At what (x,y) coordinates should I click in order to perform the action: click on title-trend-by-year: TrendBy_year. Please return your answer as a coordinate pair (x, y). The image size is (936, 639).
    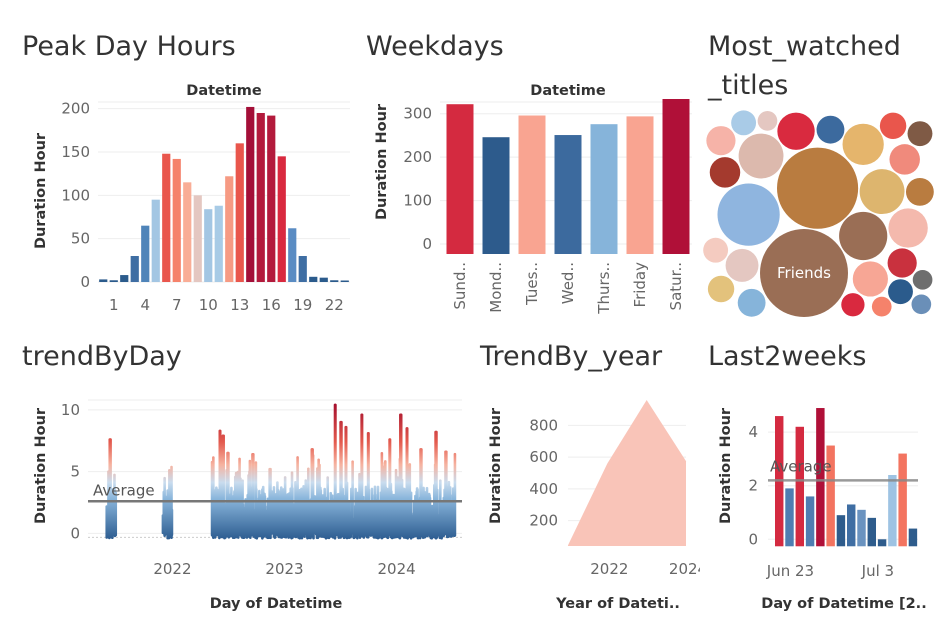
    Looking at the image, I should click on (571, 356).